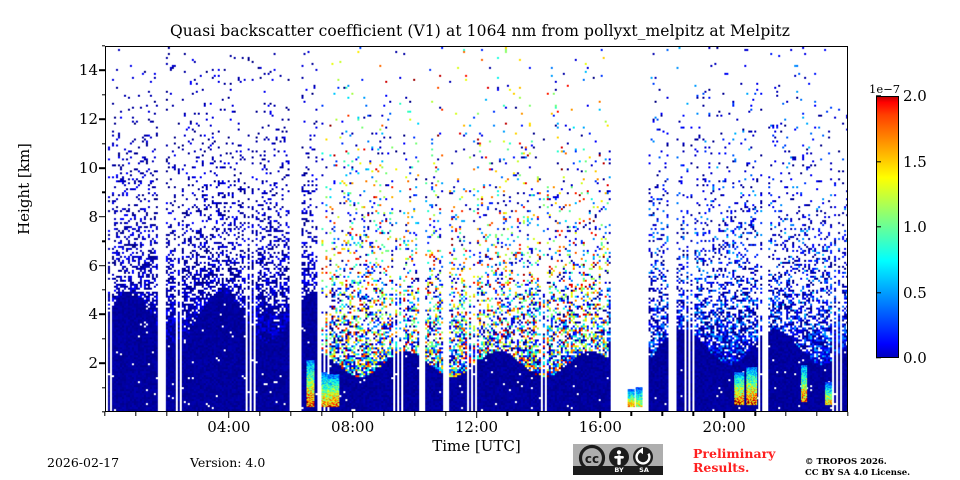  I want to click on cc-license-badge: cc BY SA, so click(618, 459).